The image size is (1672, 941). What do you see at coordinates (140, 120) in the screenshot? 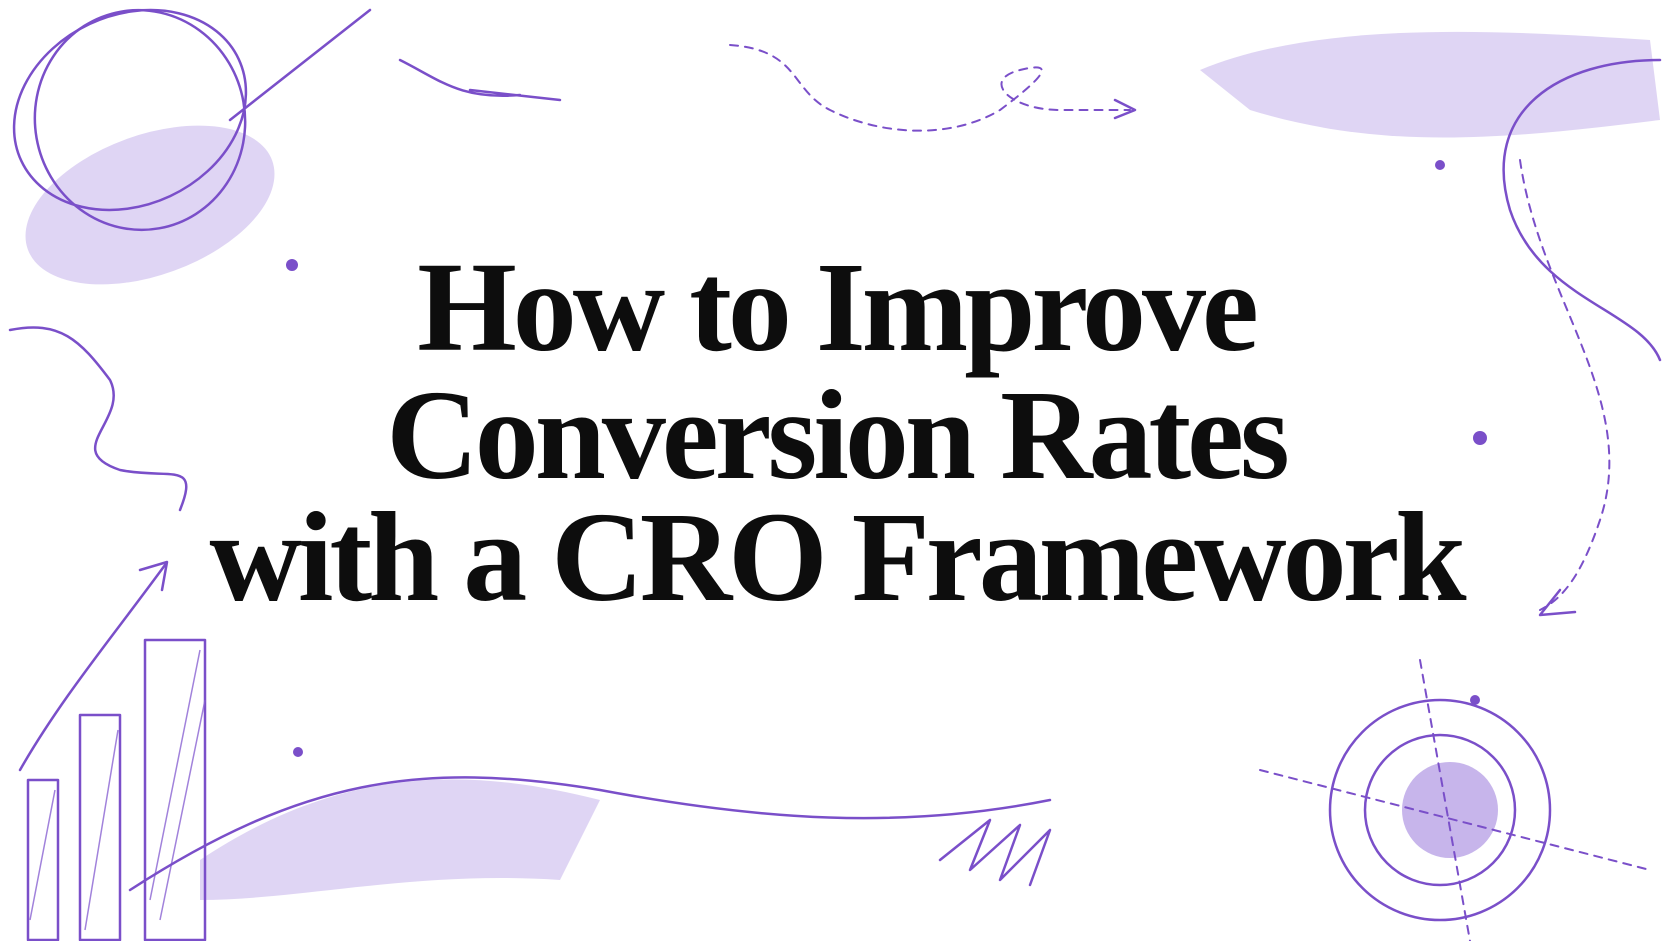
I see `scribble-circle` at bounding box center [140, 120].